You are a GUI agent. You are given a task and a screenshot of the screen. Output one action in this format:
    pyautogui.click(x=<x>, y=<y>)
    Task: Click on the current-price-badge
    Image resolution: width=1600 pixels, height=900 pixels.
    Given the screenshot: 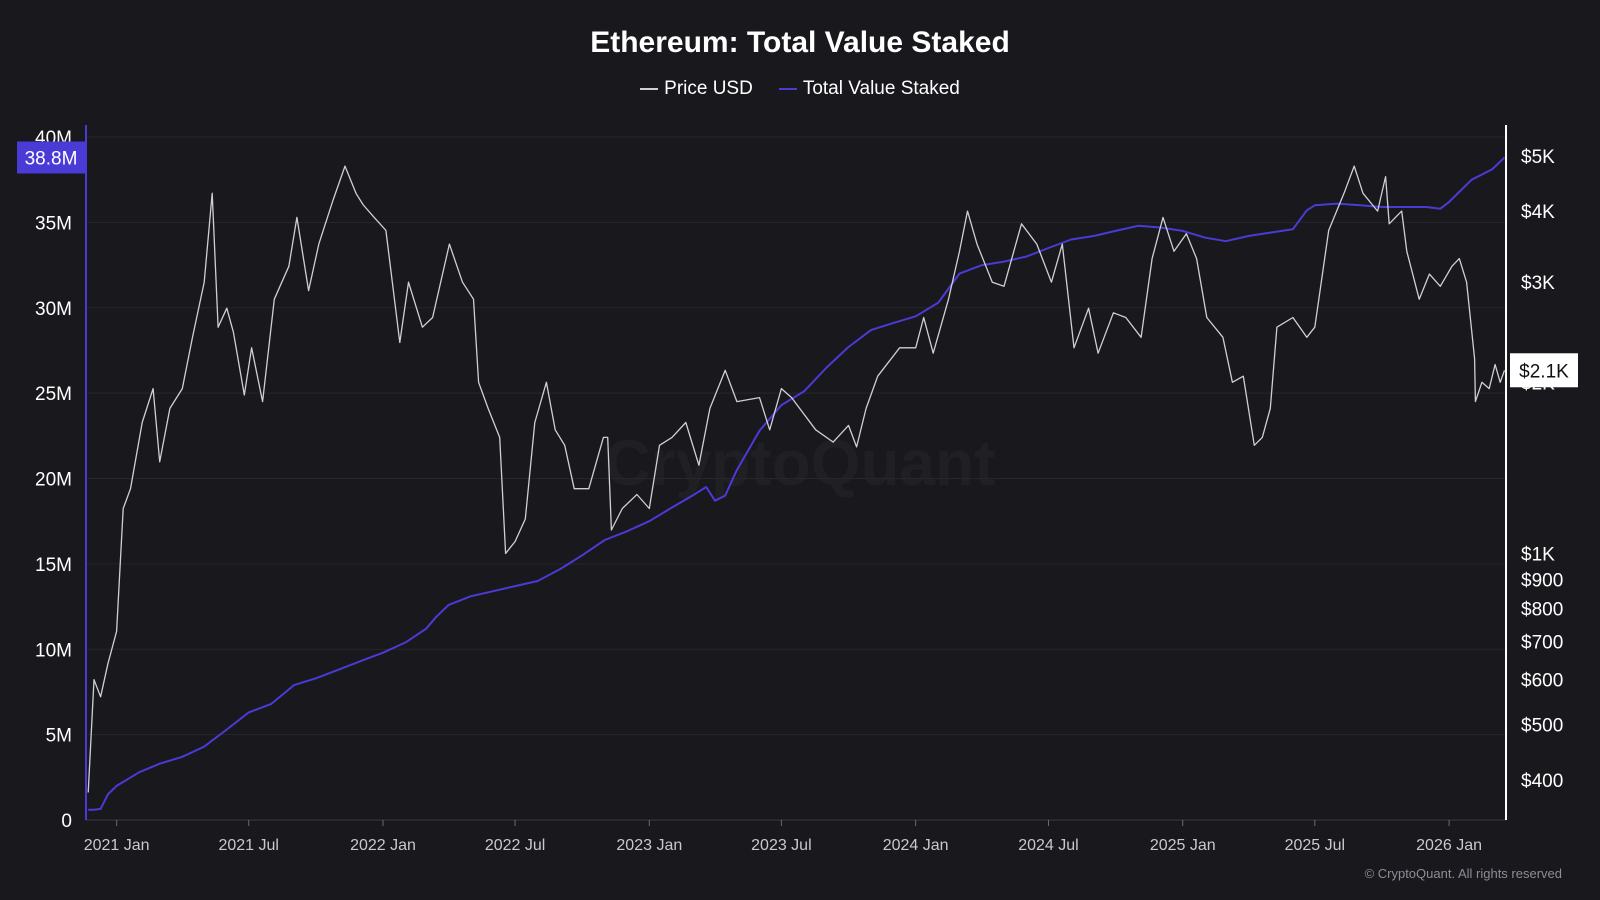 What is the action you would take?
    pyautogui.click(x=1544, y=370)
    